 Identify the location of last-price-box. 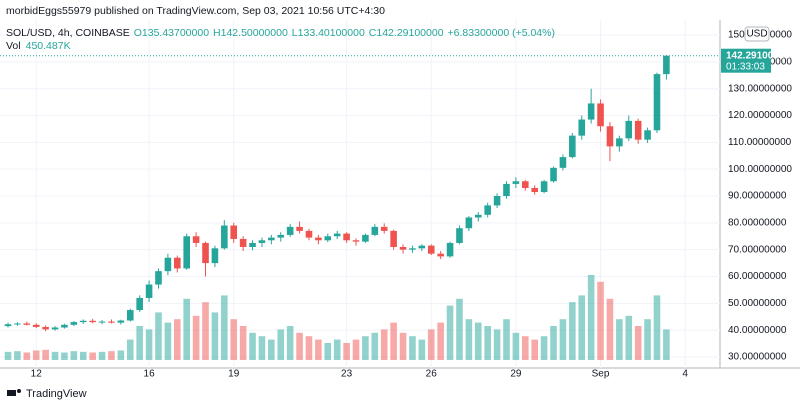
(746, 60).